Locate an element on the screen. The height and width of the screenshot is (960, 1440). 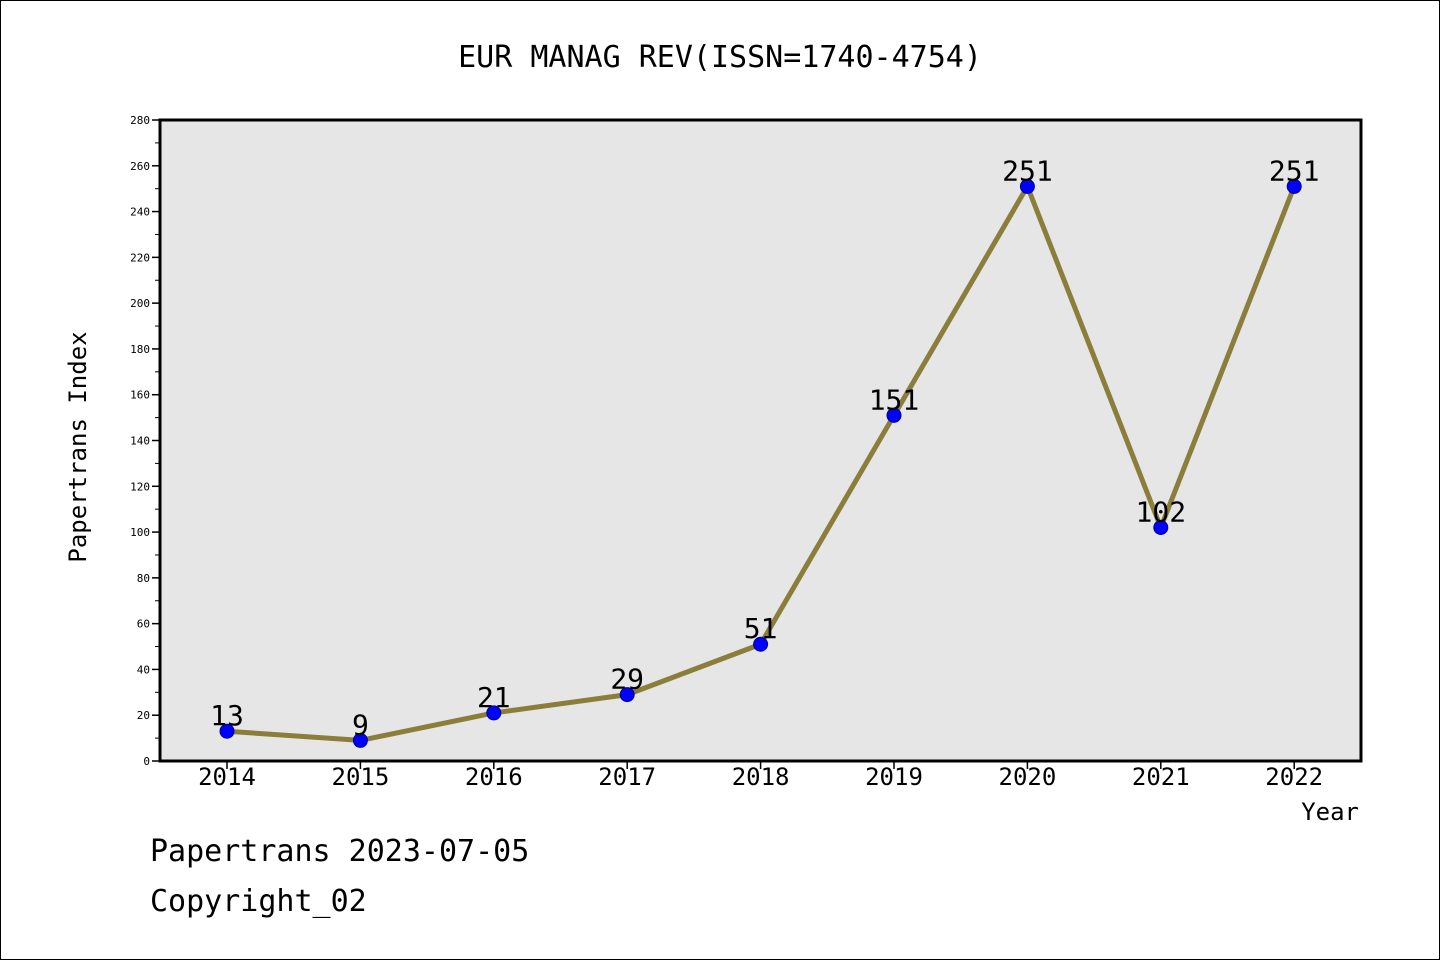
y-tick-label: 220 is located at coordinates (140, 257).